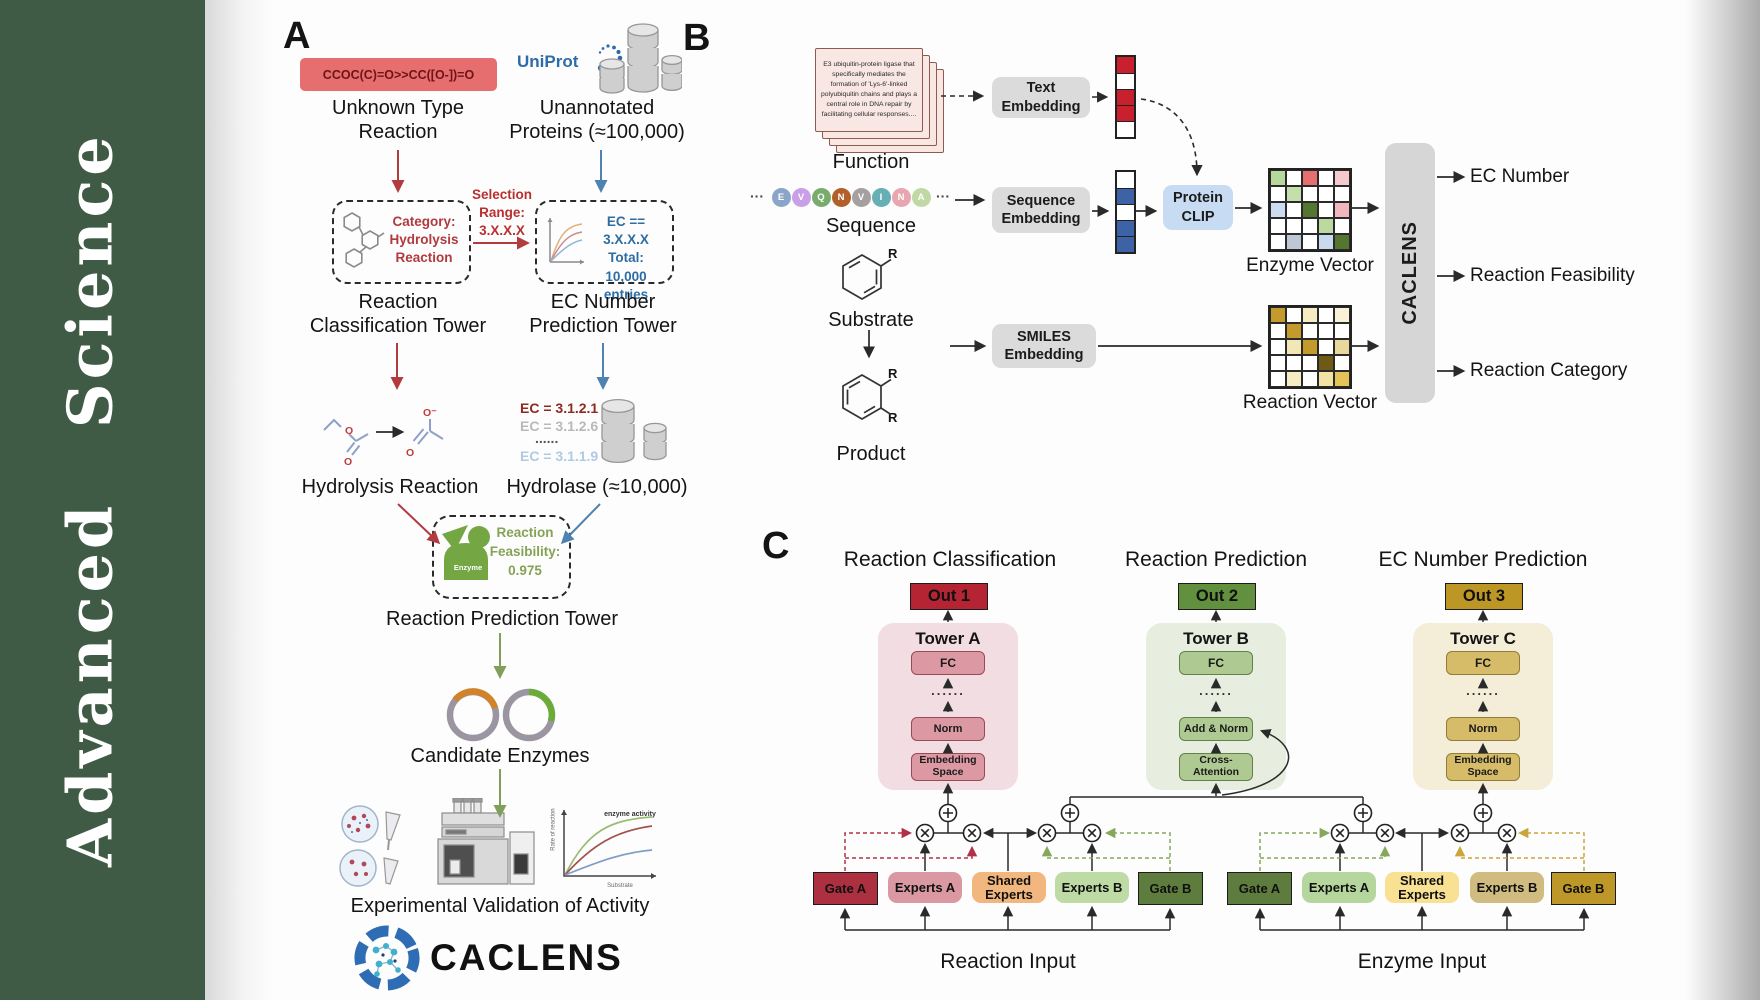 Image resolution: width=1760 pixels, height=1000 pixels. I want to click on residue-circle: N, so click(841, 197).